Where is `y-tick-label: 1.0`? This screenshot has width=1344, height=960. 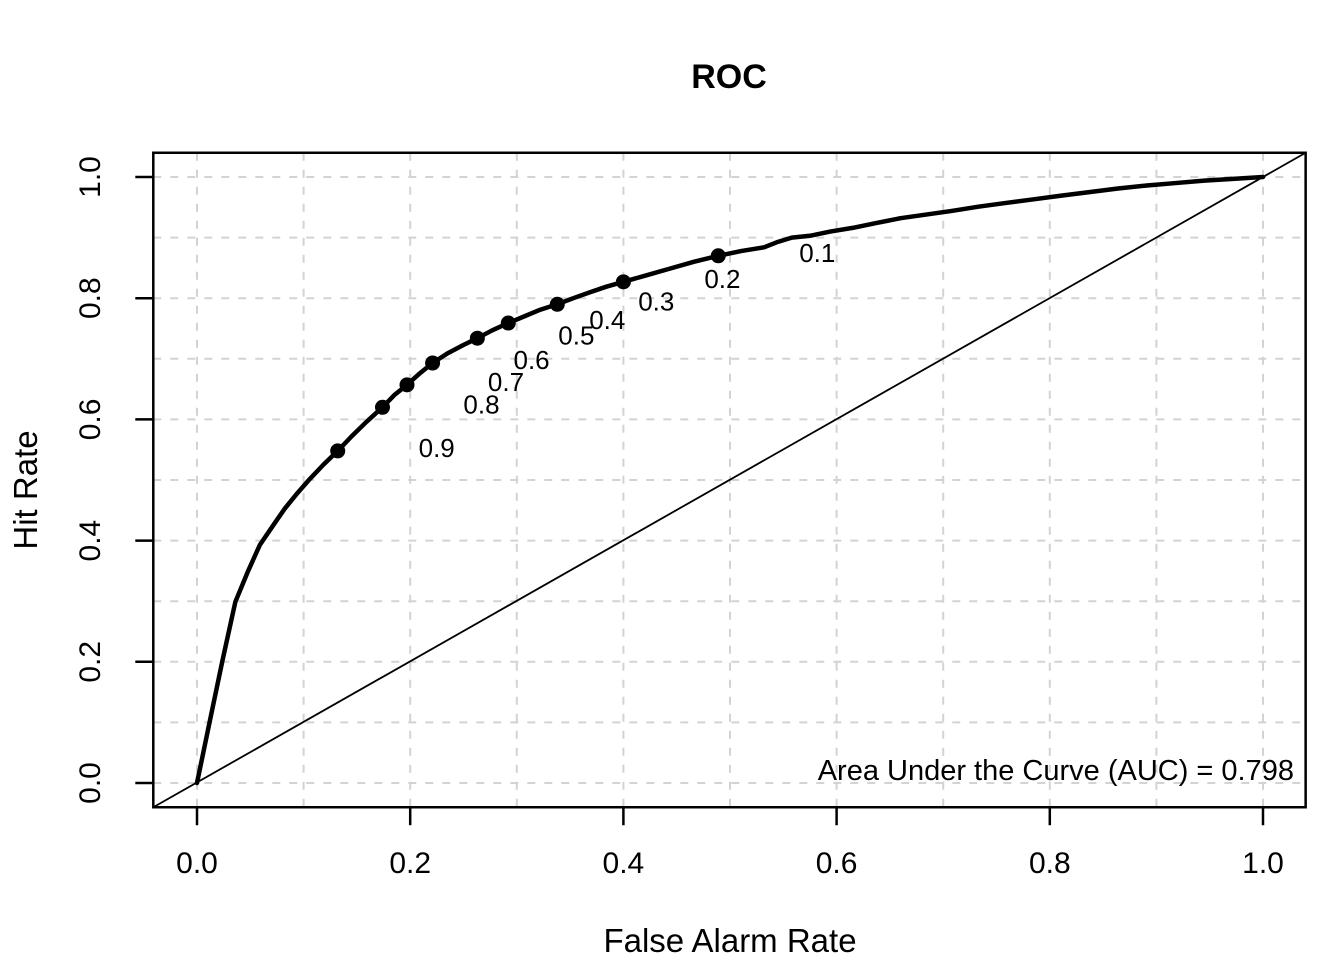 y-tick-label: 1.0 is located at coordinates (90, 177).